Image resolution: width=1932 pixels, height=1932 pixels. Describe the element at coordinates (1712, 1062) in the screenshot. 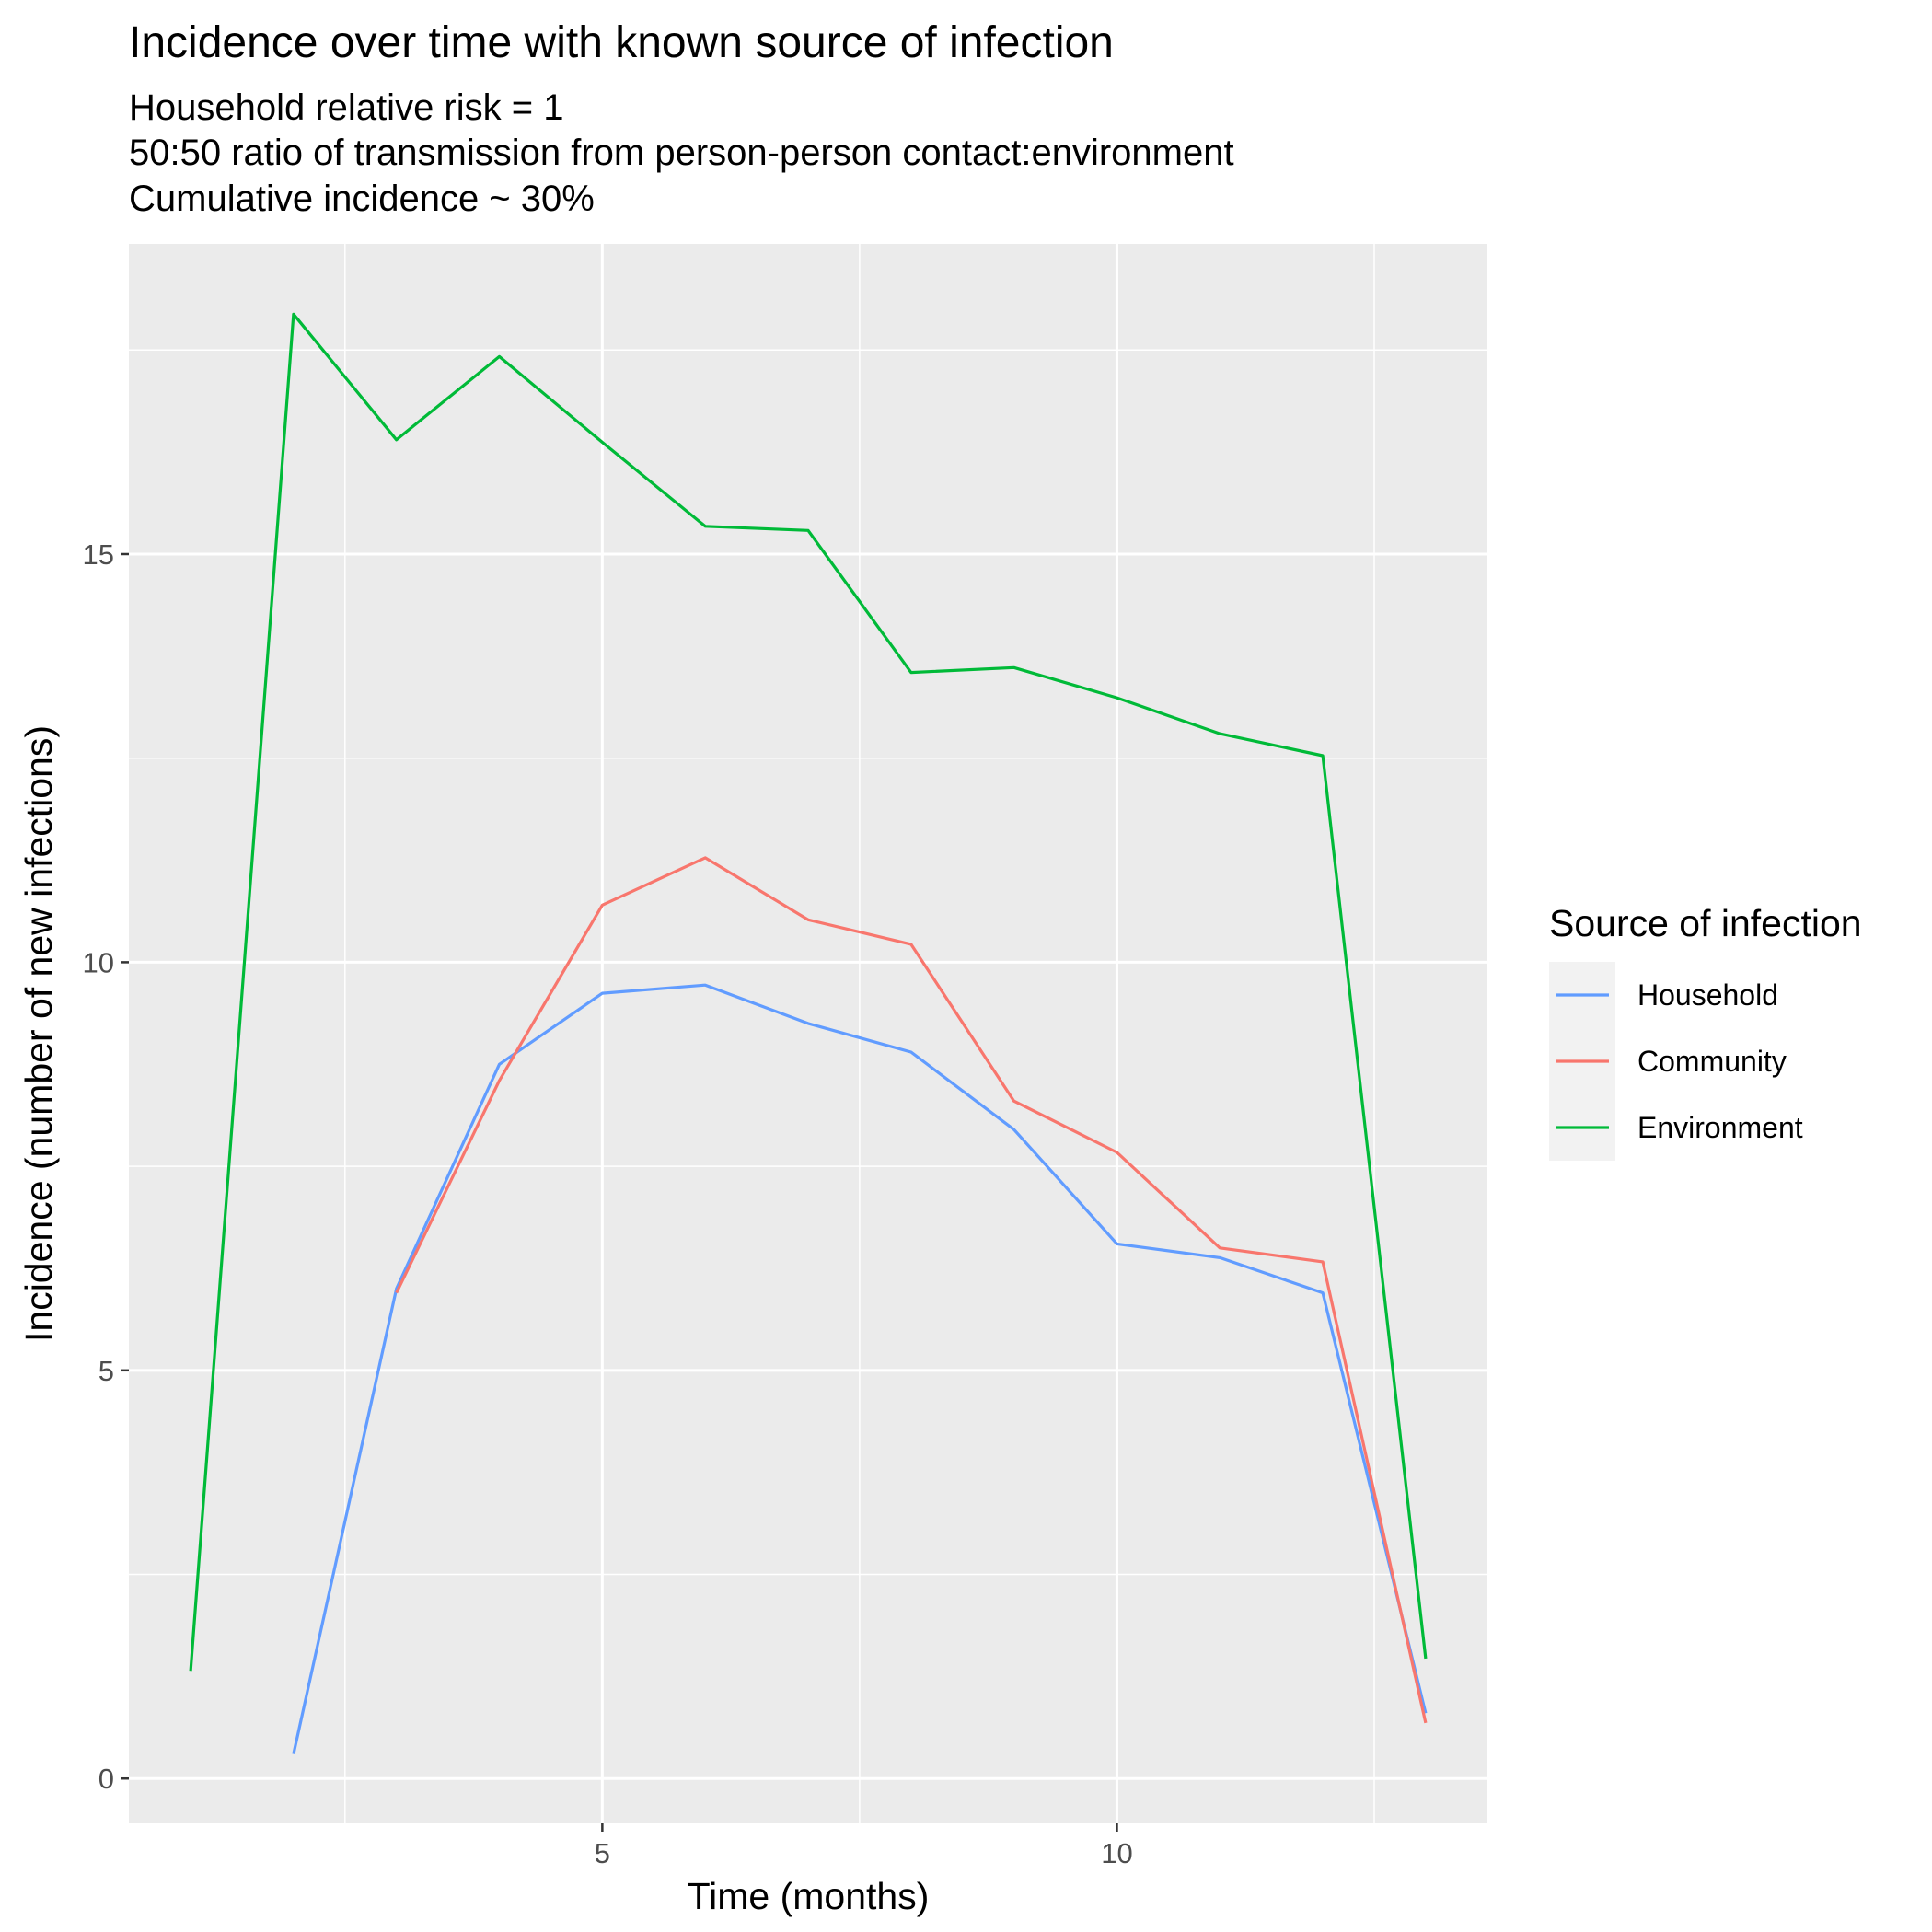

I see `legend-label-community: Community` at that location.